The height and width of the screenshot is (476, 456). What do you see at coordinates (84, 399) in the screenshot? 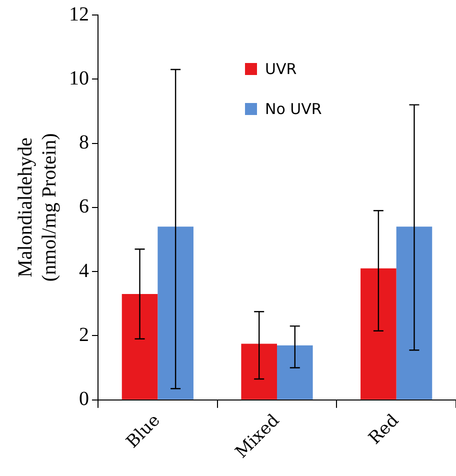
I see `y-tick-label: 0` at bounding box center [84, 399].